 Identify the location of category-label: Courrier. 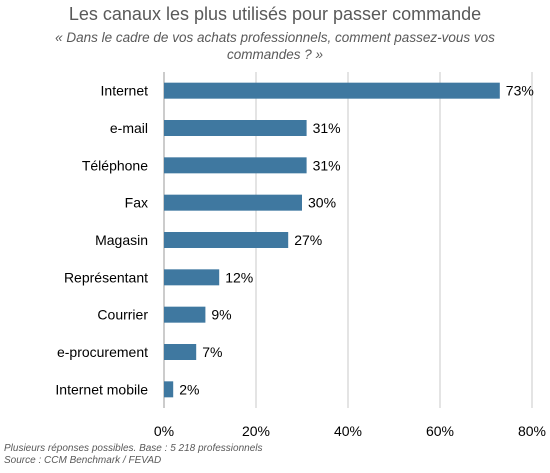
(122, 315).